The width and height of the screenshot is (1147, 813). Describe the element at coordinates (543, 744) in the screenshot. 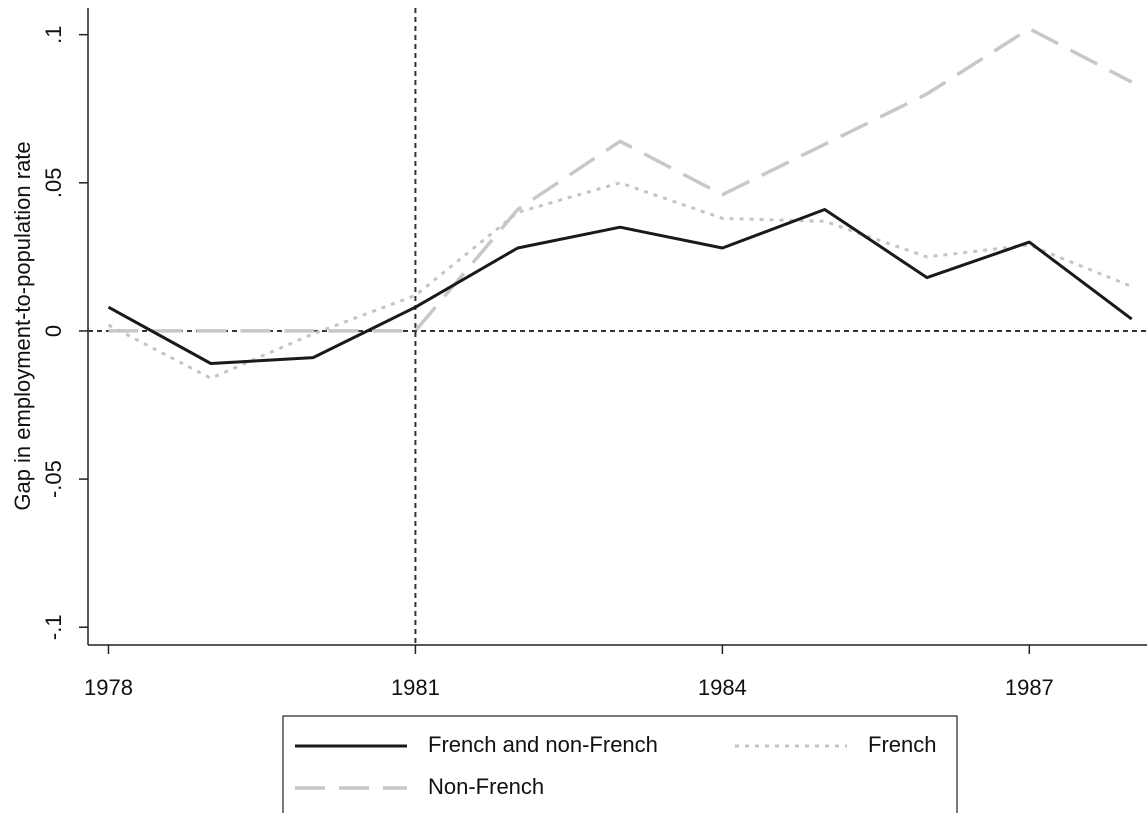

I see `legend-label: French and non-French` at that location.